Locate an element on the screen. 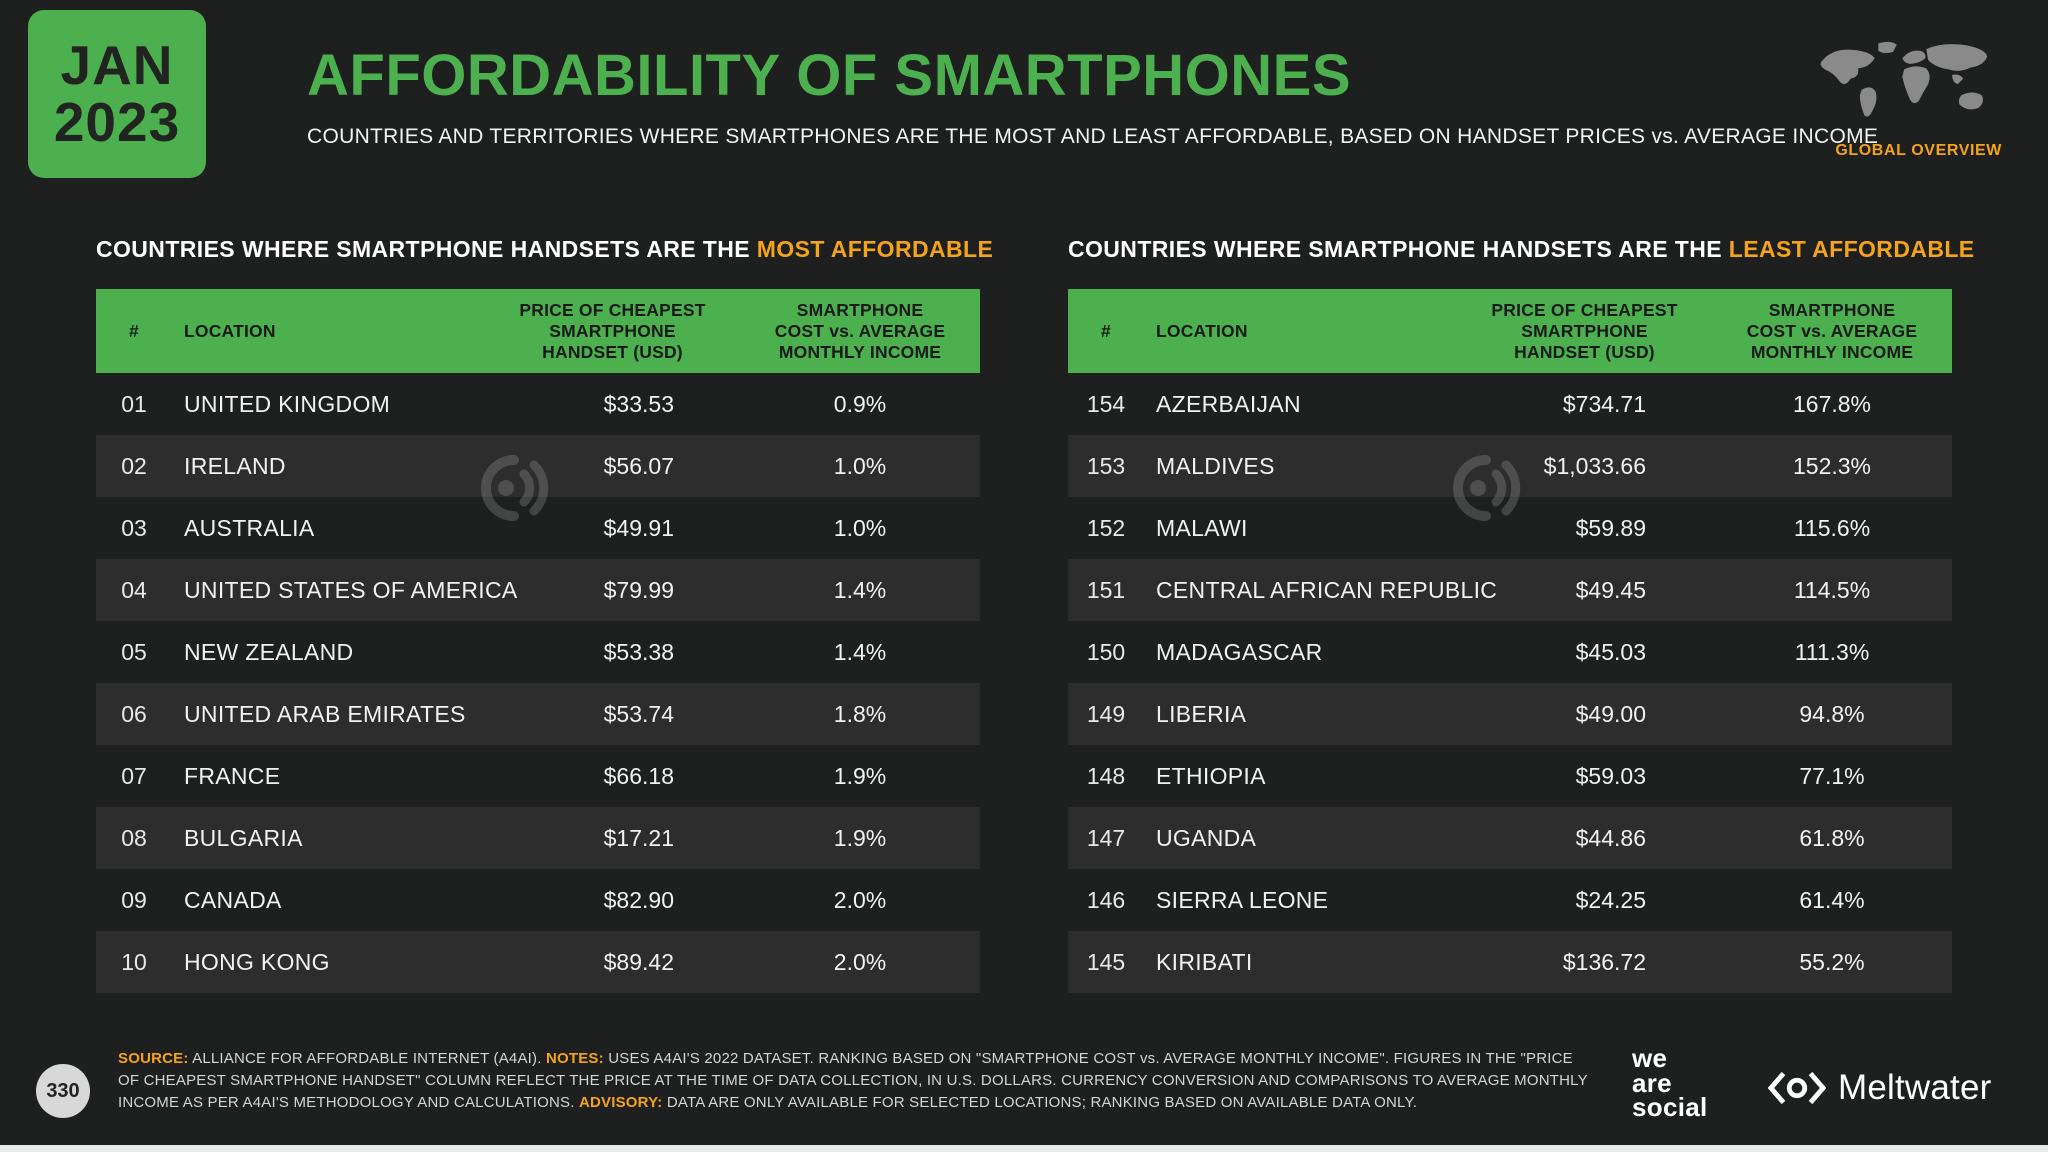 The image size is (2048, 1152). location-cell: AZERBAIJAN is located at coordinates (1228, 403).